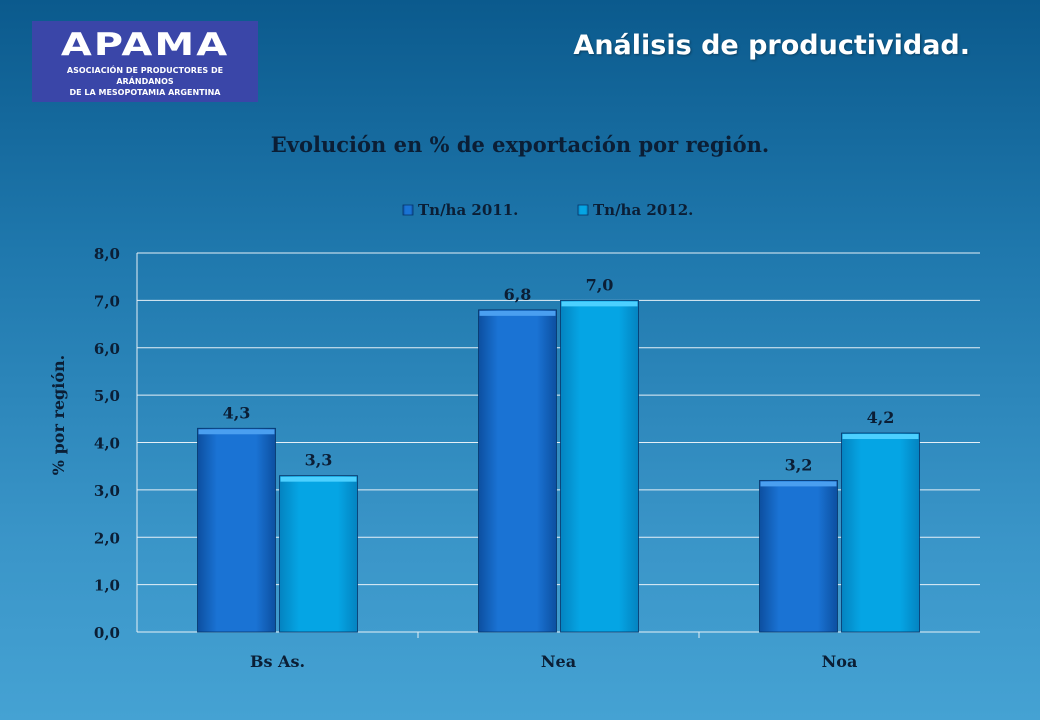 The width and height of the screenshot is (1040, 720). Describe the element at coordinates (319, 460) in the screenshot. I see `data-label: 3,3` at that location.